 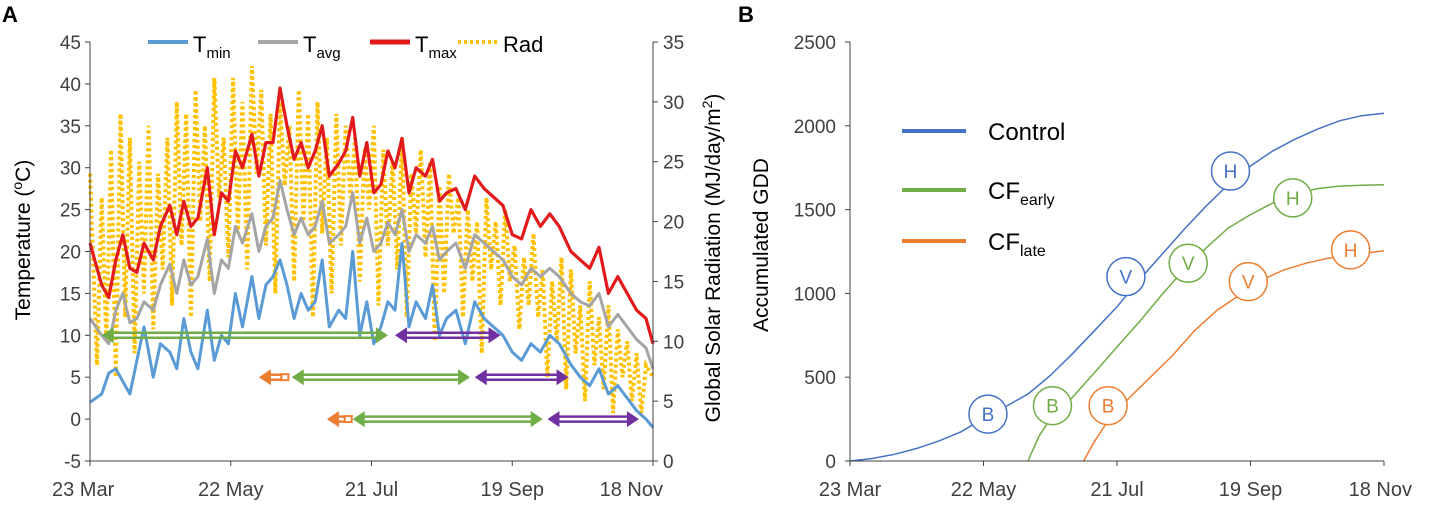 I want to click on panel-b-label: B, so click(x=746, y=14).